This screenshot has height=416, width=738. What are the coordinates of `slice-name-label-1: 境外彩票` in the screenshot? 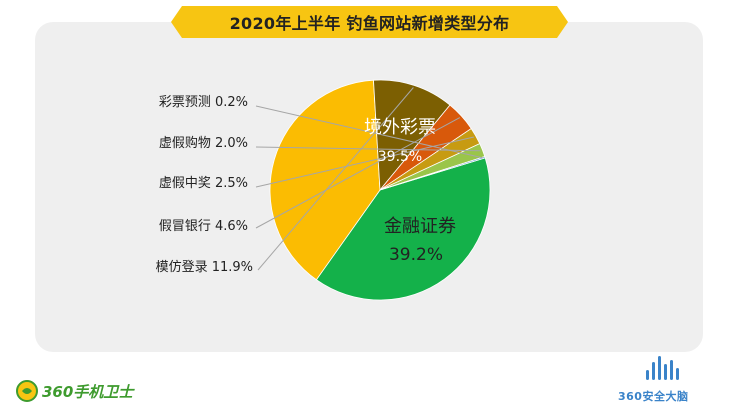 It's located at (400, 127).